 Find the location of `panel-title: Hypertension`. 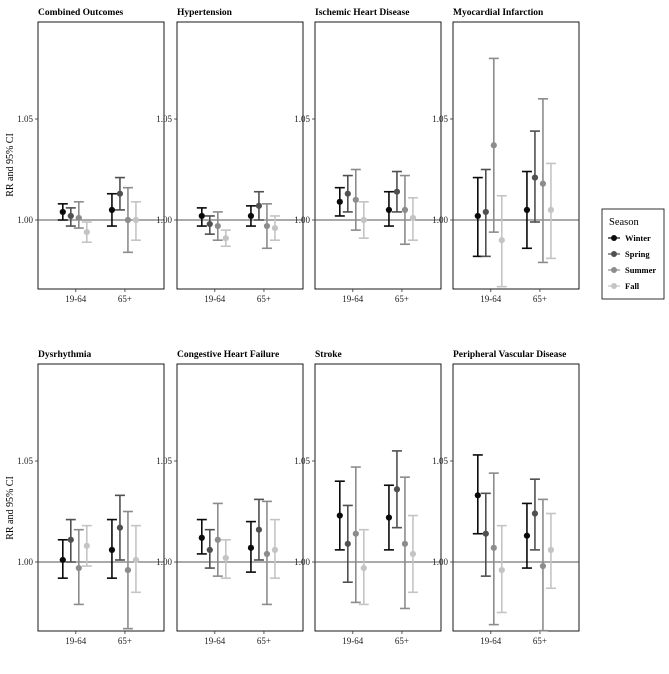

panel-title: Hypertension is located at coordinates (205, 13).